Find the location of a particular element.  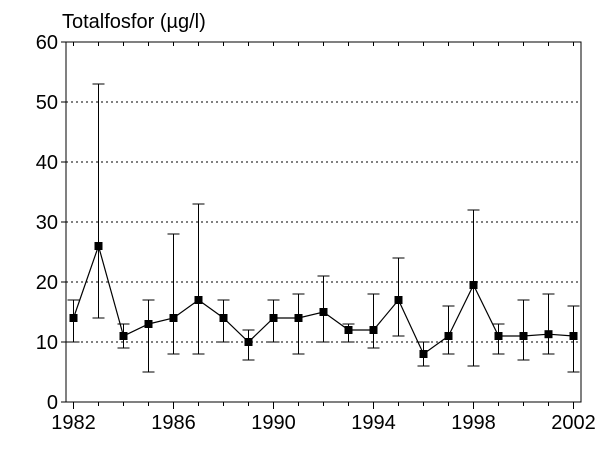

y-tick-label: 50 is located at coordinates (47, 103).